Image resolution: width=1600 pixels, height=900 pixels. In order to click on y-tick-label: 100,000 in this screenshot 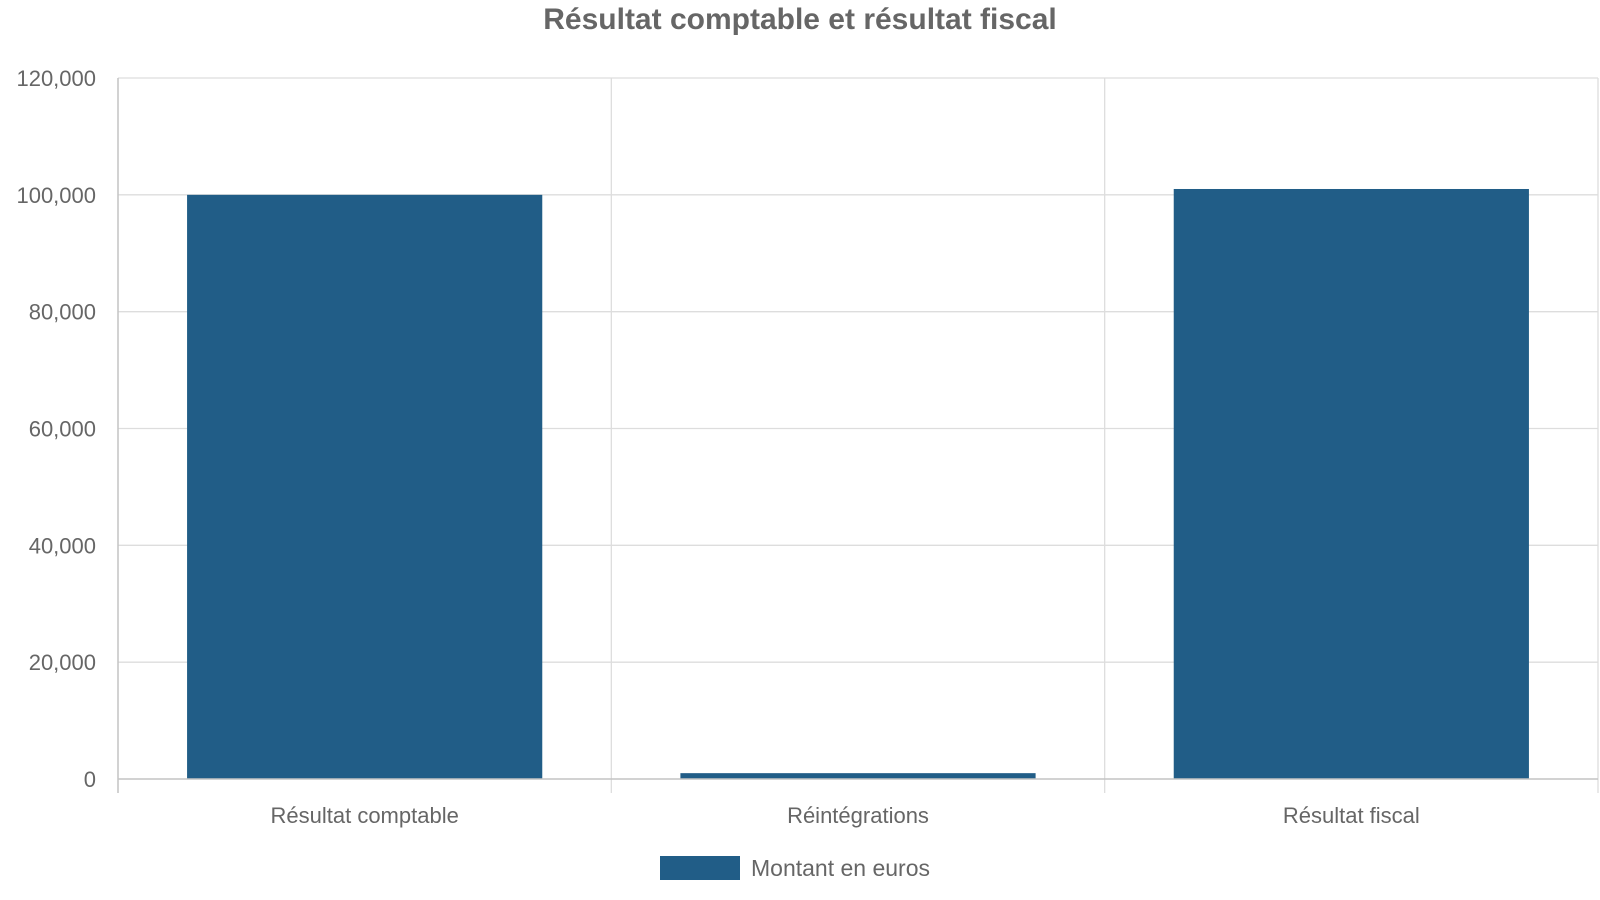, I will do `click(56, 195)`.